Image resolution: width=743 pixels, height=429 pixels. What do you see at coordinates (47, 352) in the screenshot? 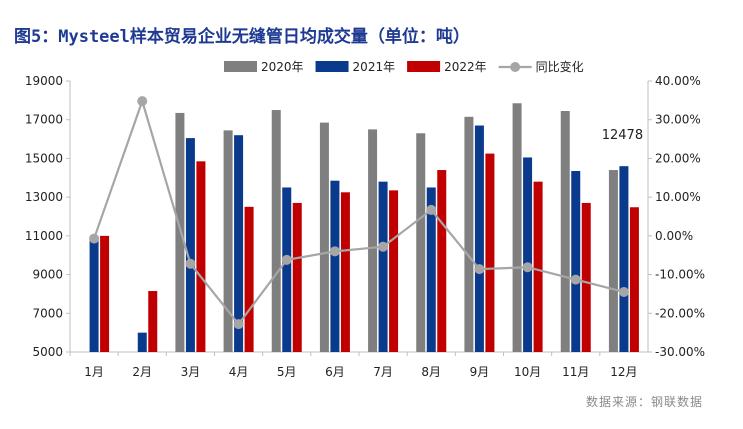
I see `y-left-tick-label: 5000` at bounding box center [47, 352].